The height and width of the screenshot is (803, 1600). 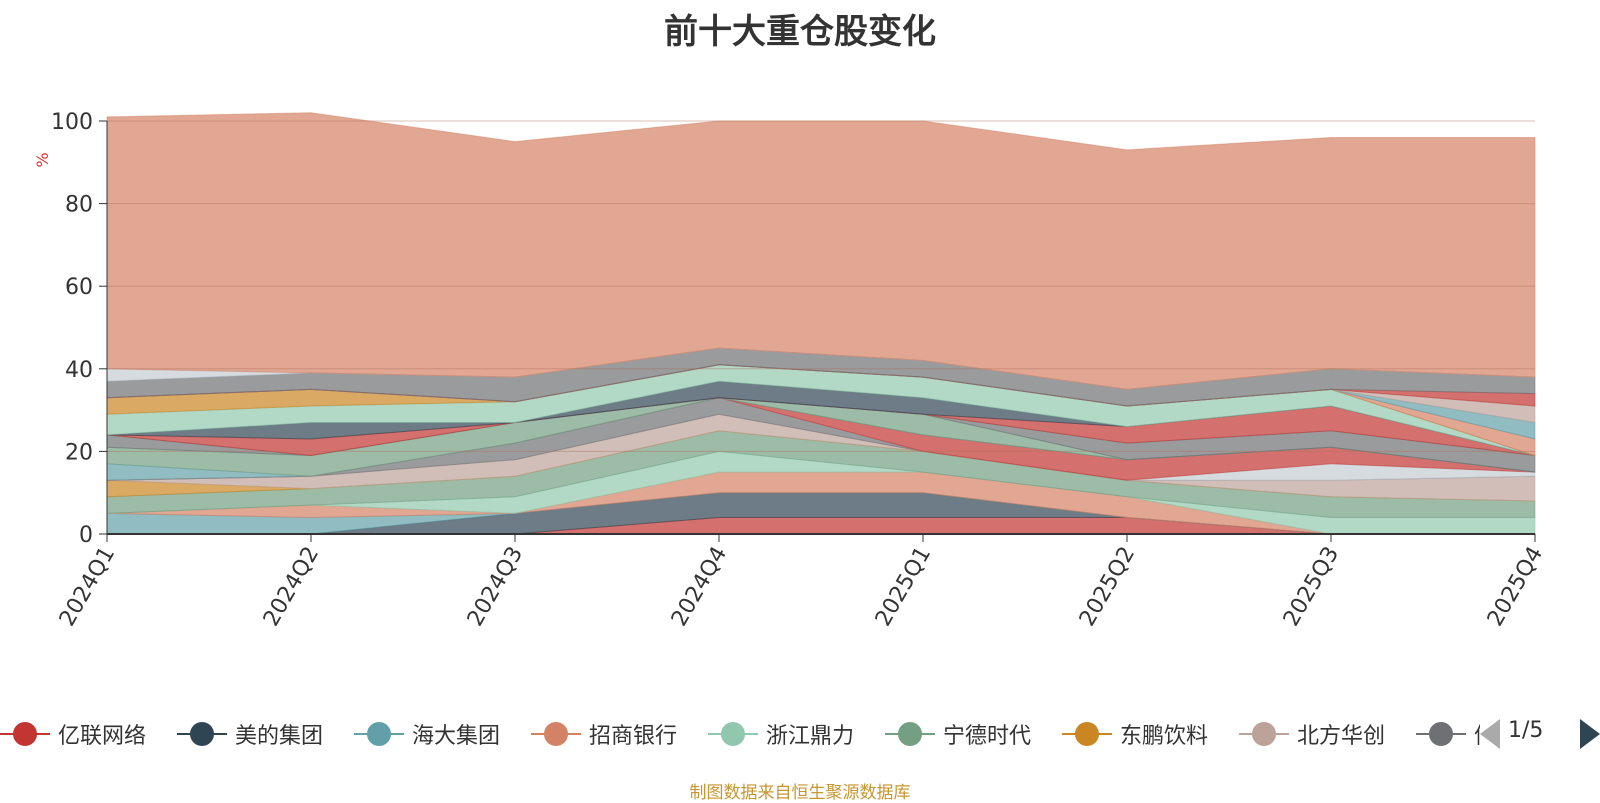 I want to click on x-tick-label: 2025Q4, so click(x=1515, y=587).